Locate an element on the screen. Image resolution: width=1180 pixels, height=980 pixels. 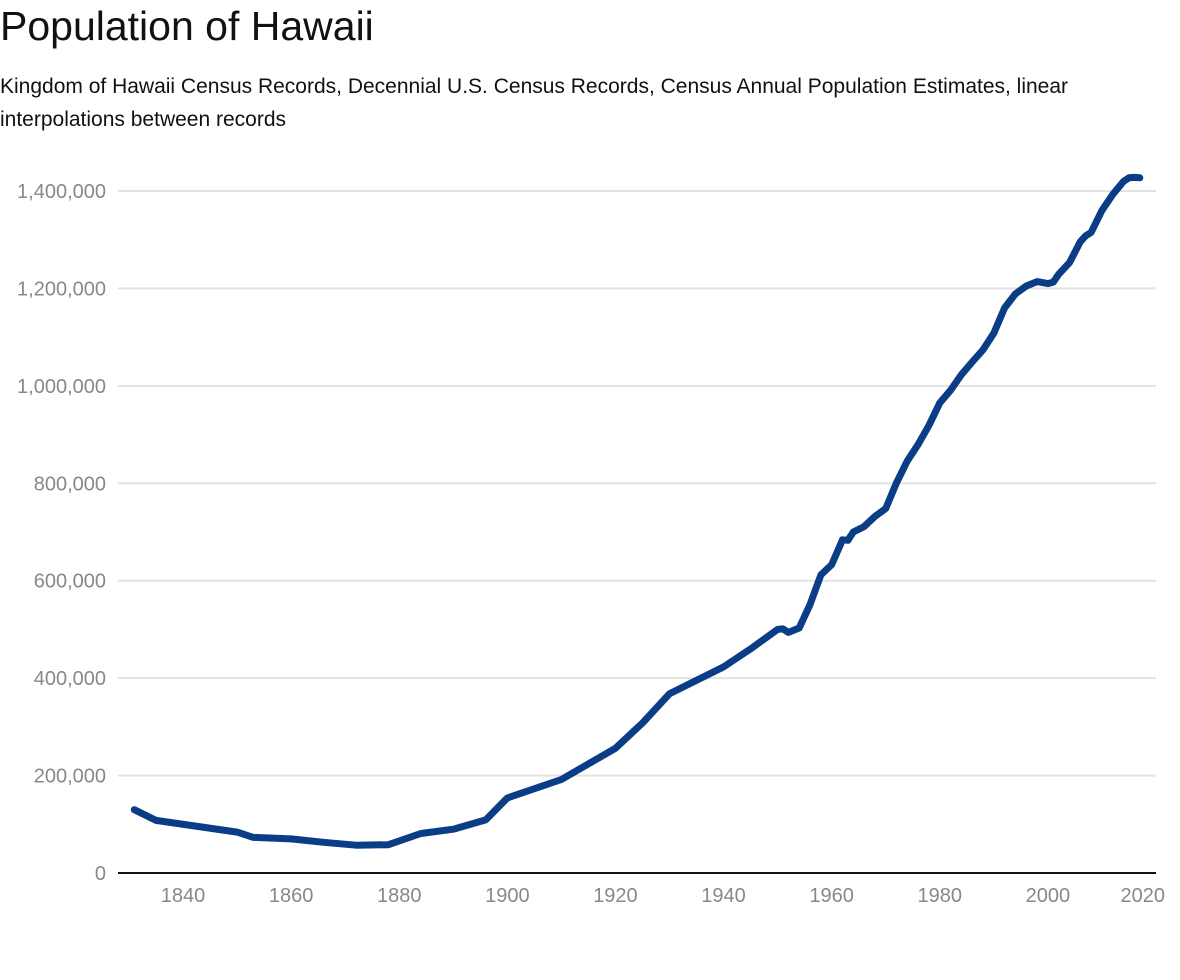
x-tick-label: 1880 is located at coordinates (399, 896).